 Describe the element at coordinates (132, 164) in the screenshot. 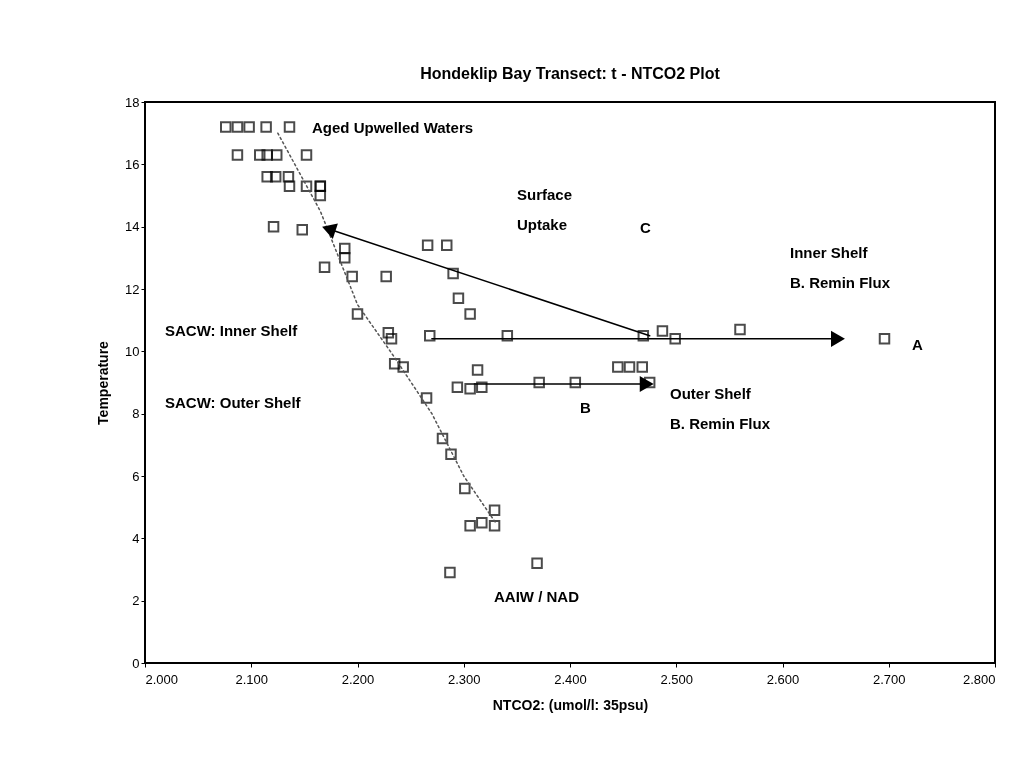

I see `y-tick-label: 16` at that location.